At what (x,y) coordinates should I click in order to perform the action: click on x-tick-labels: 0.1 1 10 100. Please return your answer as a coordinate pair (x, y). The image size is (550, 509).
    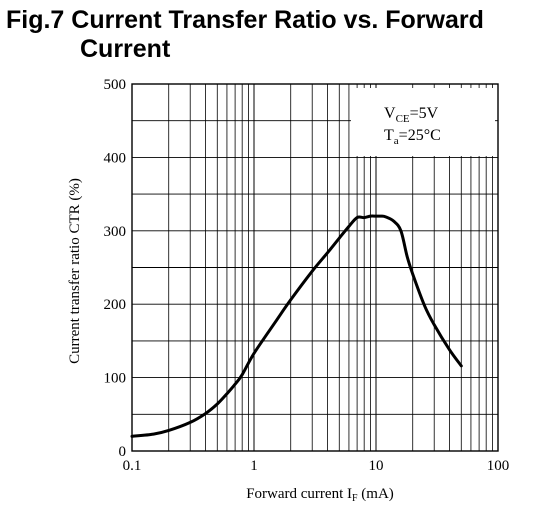
    Looking at the image, I should click on (316, 466).